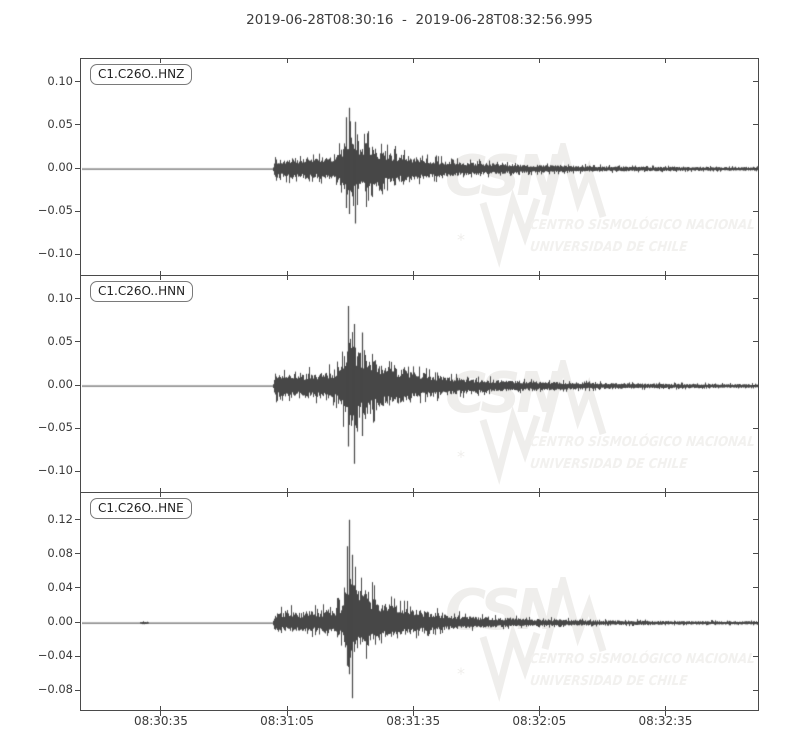 Image resolution: width=800 pixels, height=750 pixels. What do you see at coordinates (60, 586) in the screenshot?
I see `y-tick-label: 0.04` at bounding box center [60, 586].